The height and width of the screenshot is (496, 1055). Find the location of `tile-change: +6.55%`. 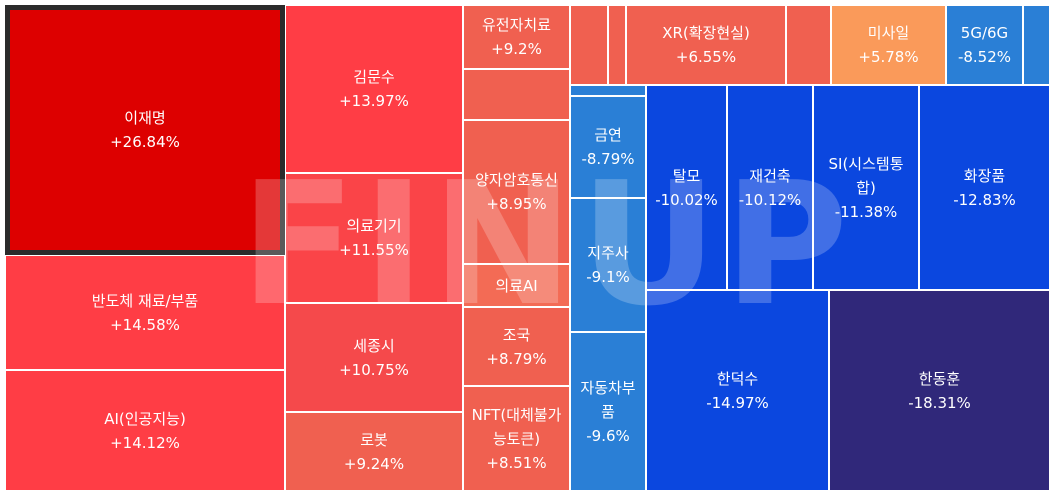

tile-change: +6.55% is located at coordinates (706, 57).